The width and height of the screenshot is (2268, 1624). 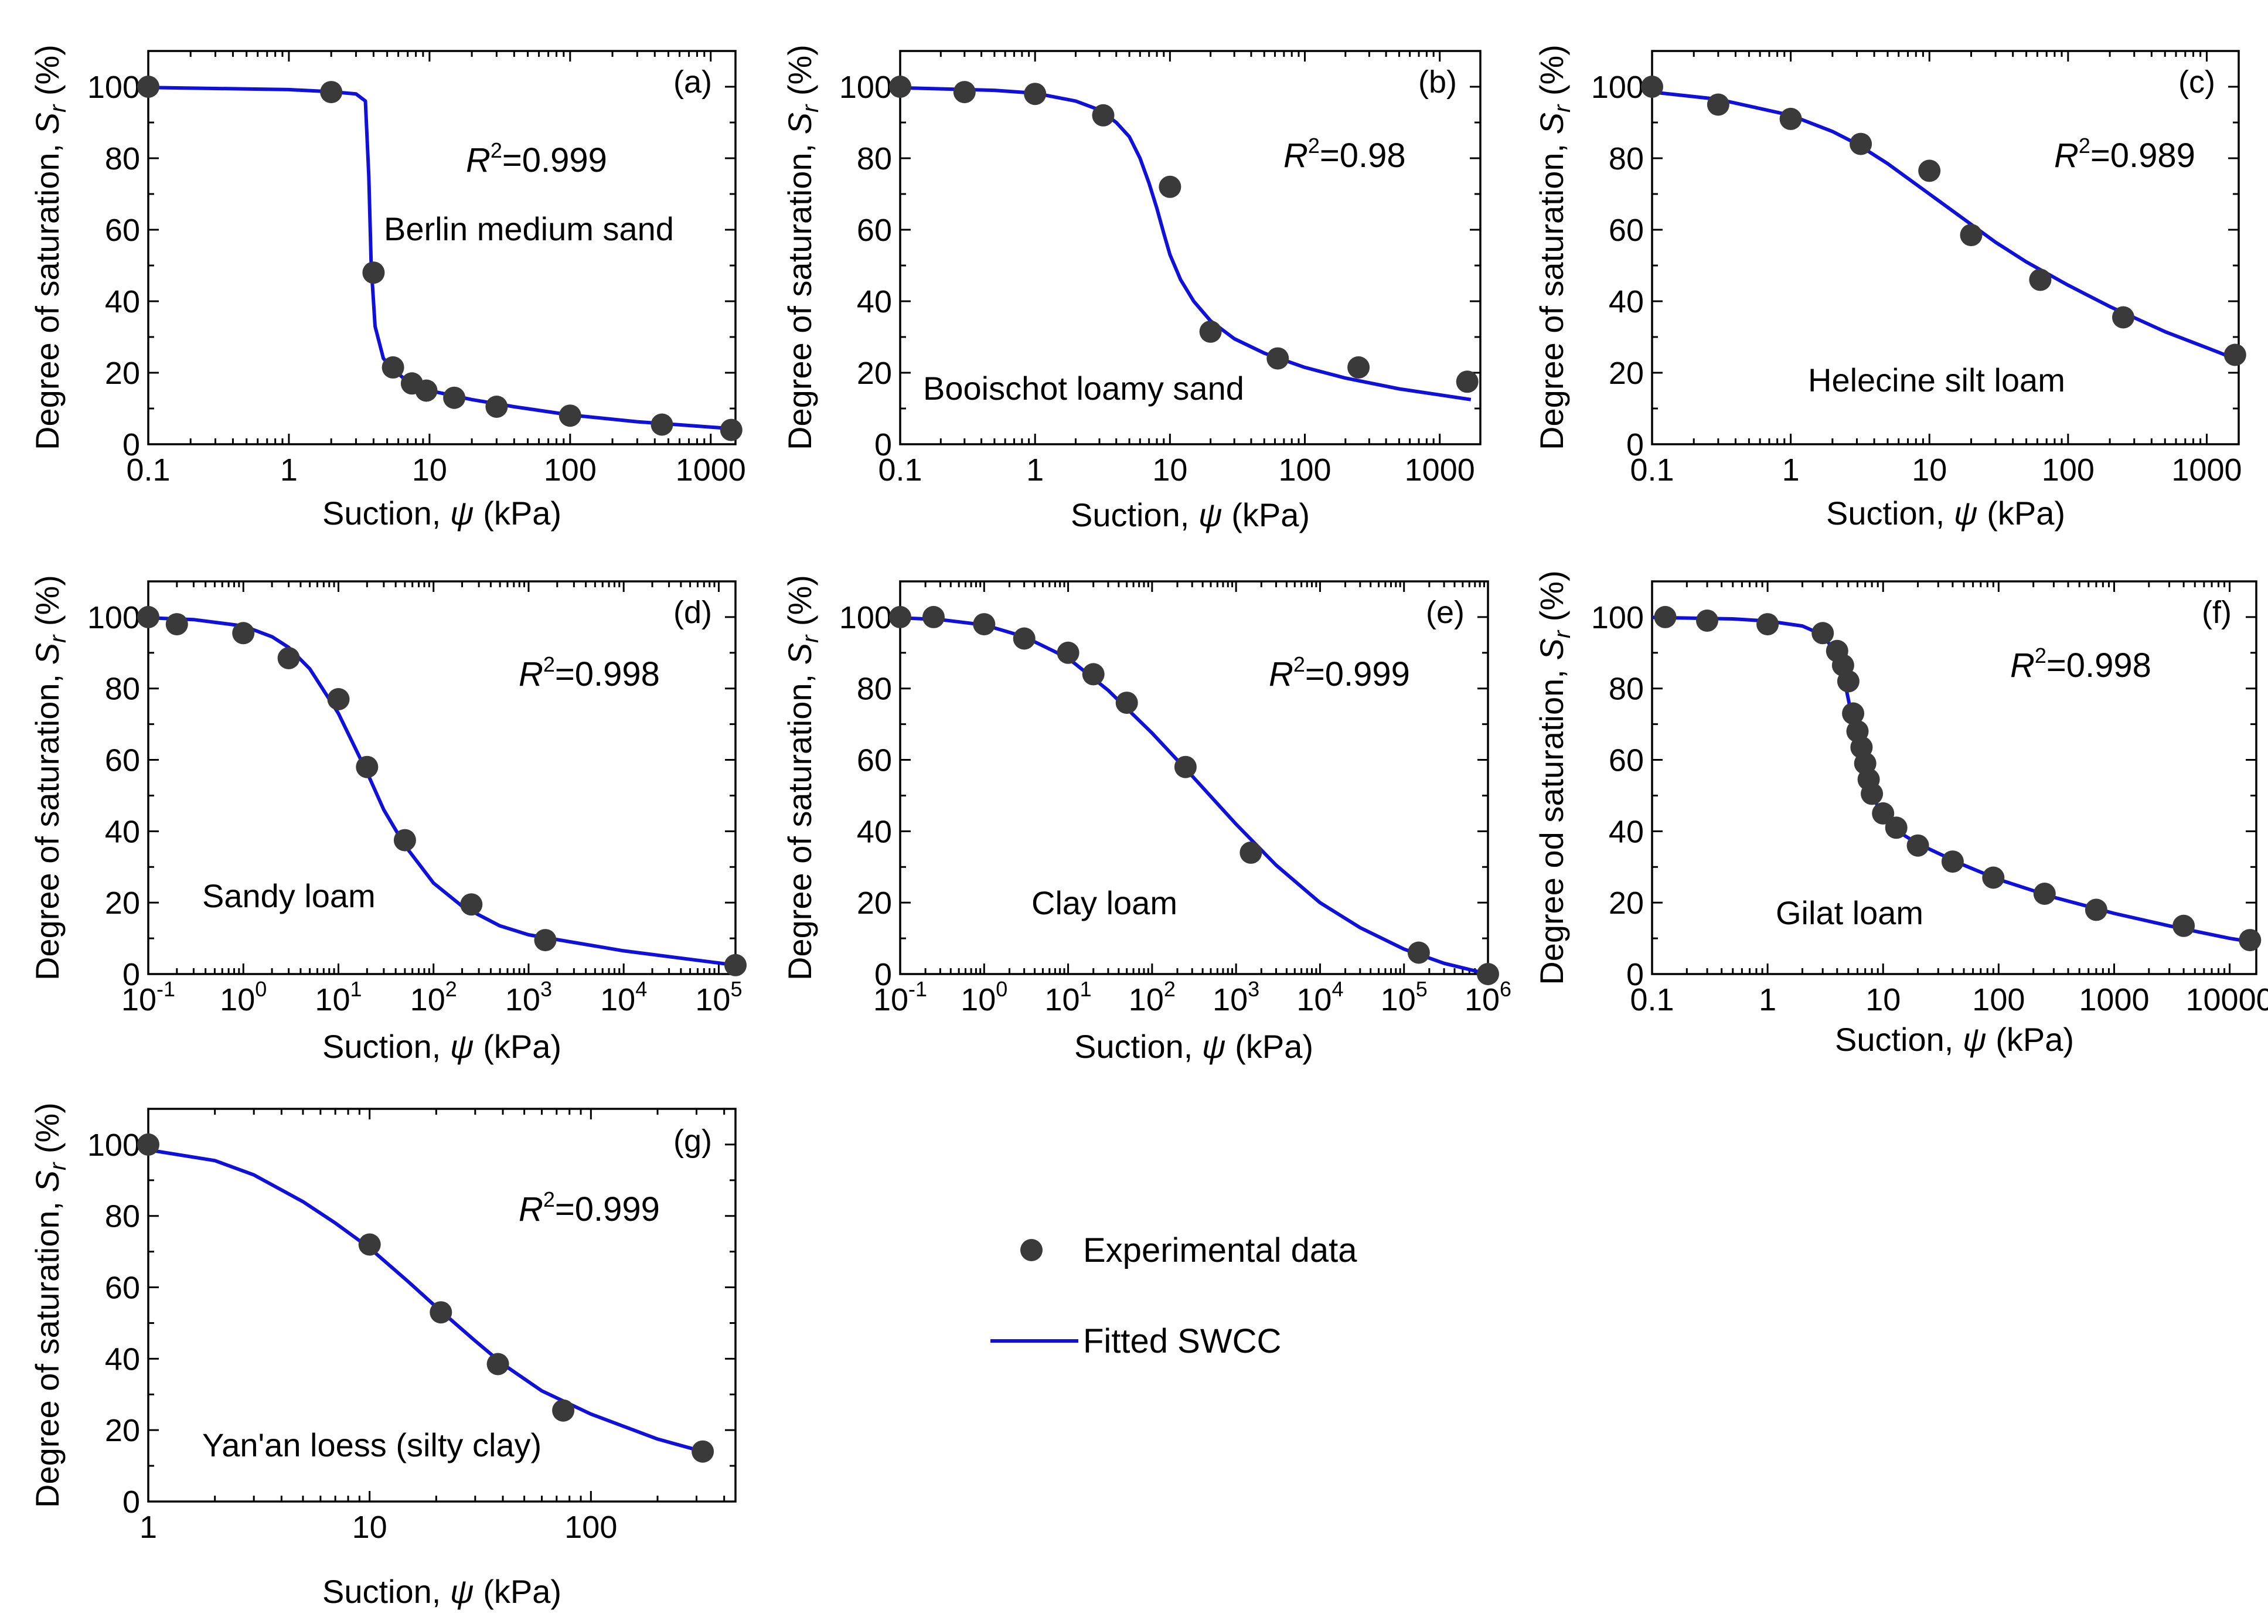 I want to click on x-tick-label: 10000, so click(x=2226, y=999).